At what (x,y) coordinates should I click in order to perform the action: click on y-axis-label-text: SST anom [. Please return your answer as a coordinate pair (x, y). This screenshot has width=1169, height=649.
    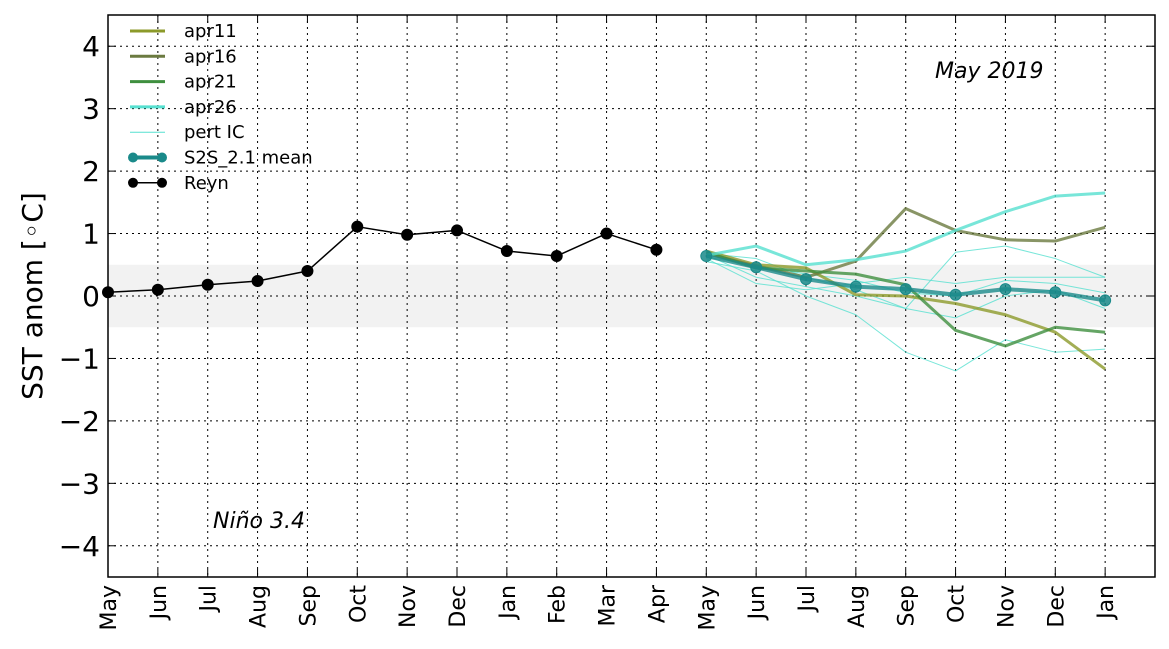
    Looking at the image, I should click on (32, 319).